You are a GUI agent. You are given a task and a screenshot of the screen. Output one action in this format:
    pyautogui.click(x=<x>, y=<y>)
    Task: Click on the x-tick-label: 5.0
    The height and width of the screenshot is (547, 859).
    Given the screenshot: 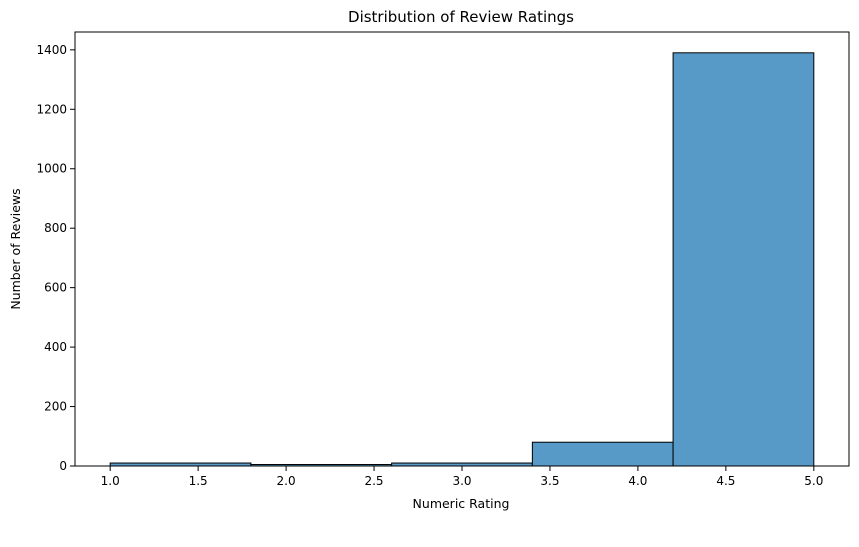 What is the action you would take?
    pyautogui.click(x=813, y=481)
    